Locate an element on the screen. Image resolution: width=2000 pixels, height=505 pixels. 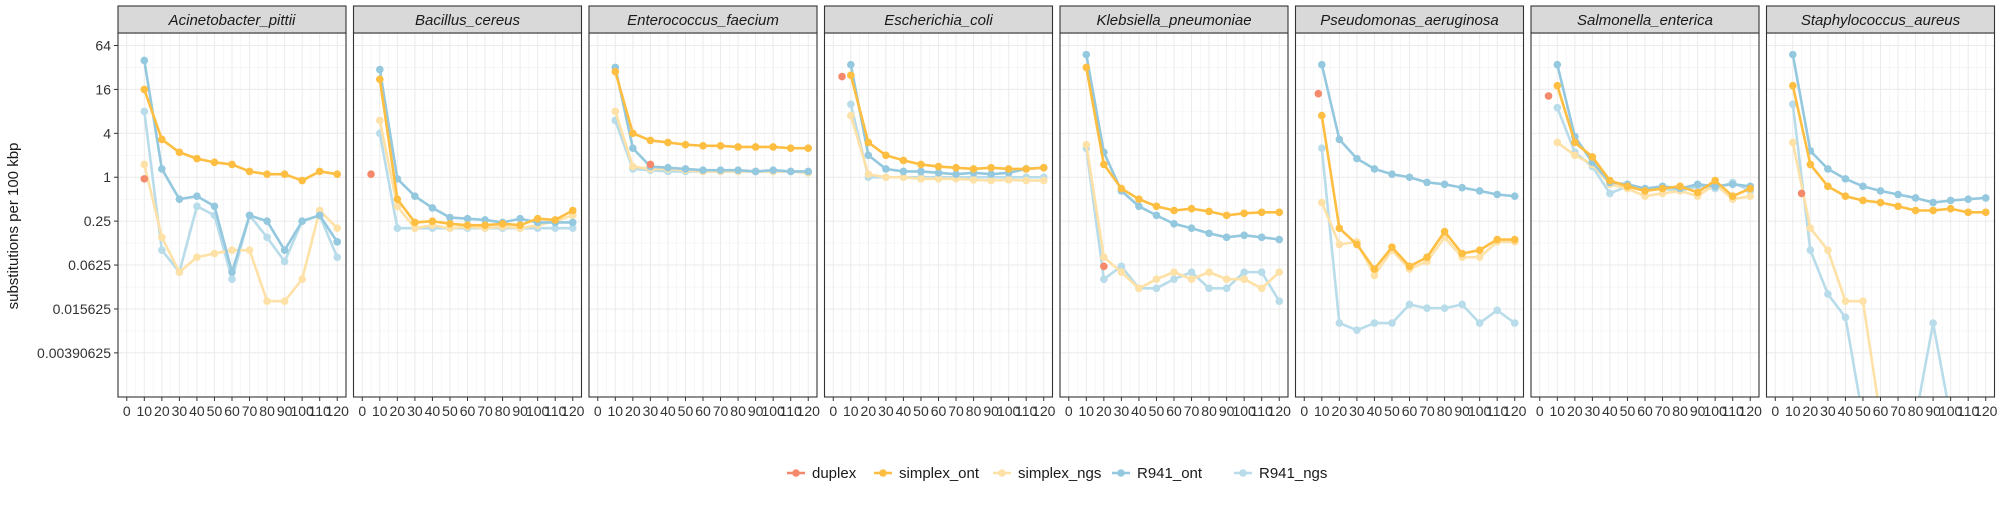
legend-item-duplex: duplex is located at coordinates (822, 473).